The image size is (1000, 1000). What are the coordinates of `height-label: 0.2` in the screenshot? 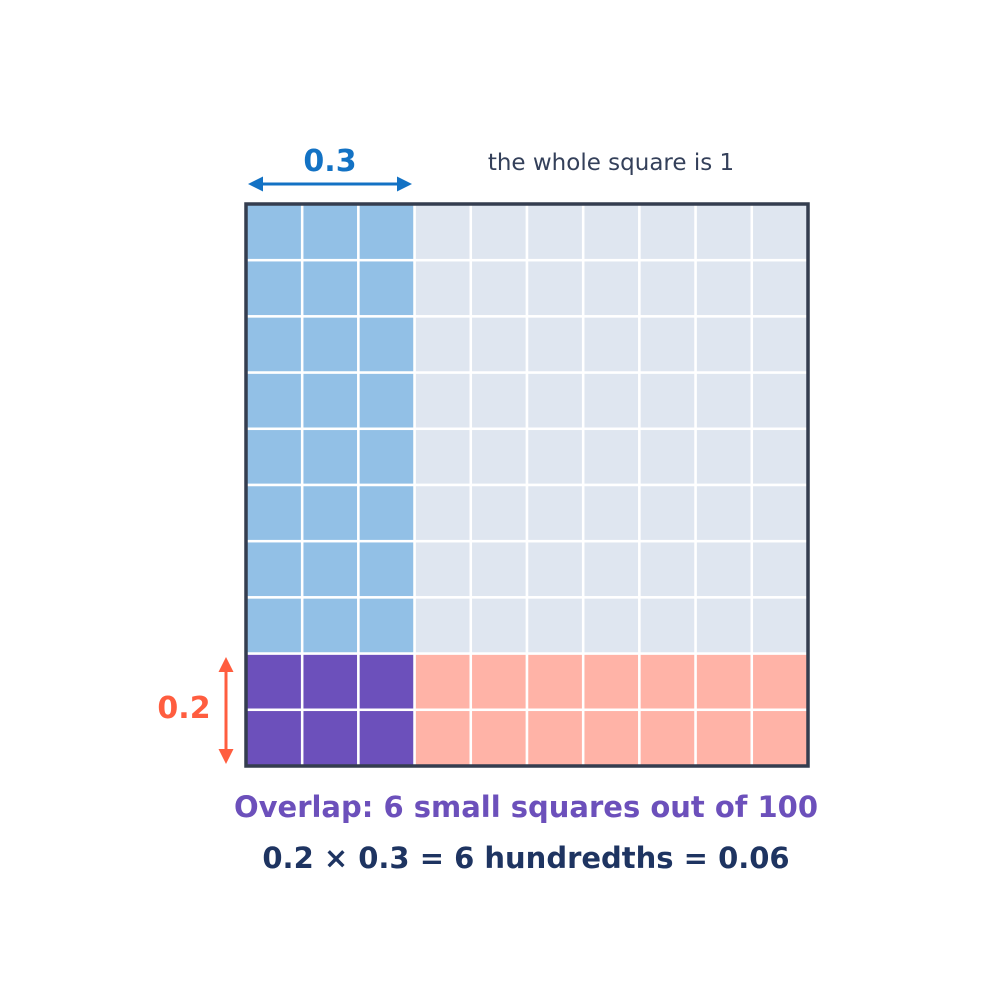 It's located at (183, 708).